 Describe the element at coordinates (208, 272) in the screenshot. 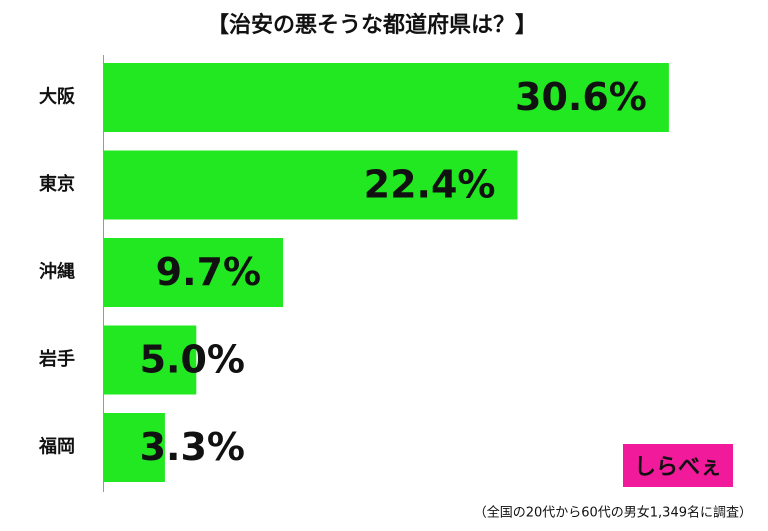

I see `value-label: 9.7%` at that location.